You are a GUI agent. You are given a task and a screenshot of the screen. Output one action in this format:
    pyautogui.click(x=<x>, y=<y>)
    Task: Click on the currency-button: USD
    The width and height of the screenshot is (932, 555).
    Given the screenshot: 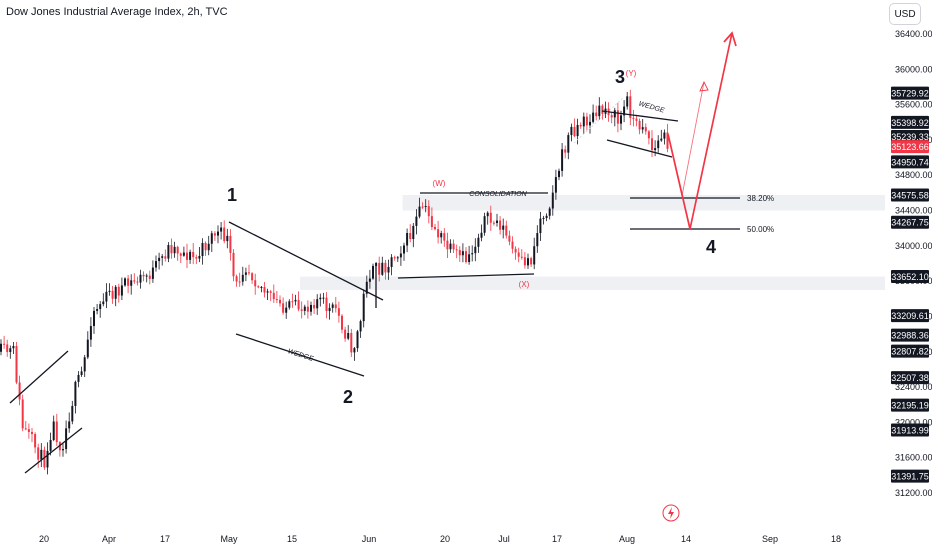 What is the action you would take?
    pyautogui.click(x=905, y=14)
    